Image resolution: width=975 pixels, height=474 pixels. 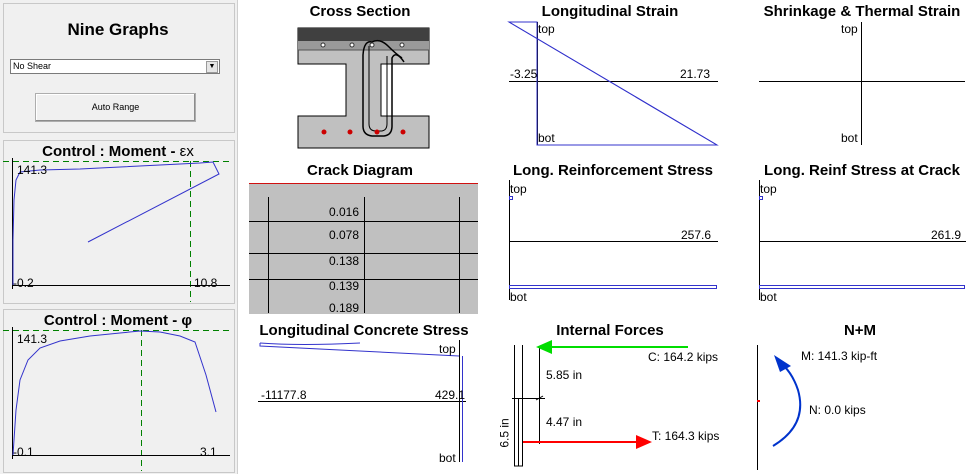 I want to click on panel-divider, so click(x=237, y=237).